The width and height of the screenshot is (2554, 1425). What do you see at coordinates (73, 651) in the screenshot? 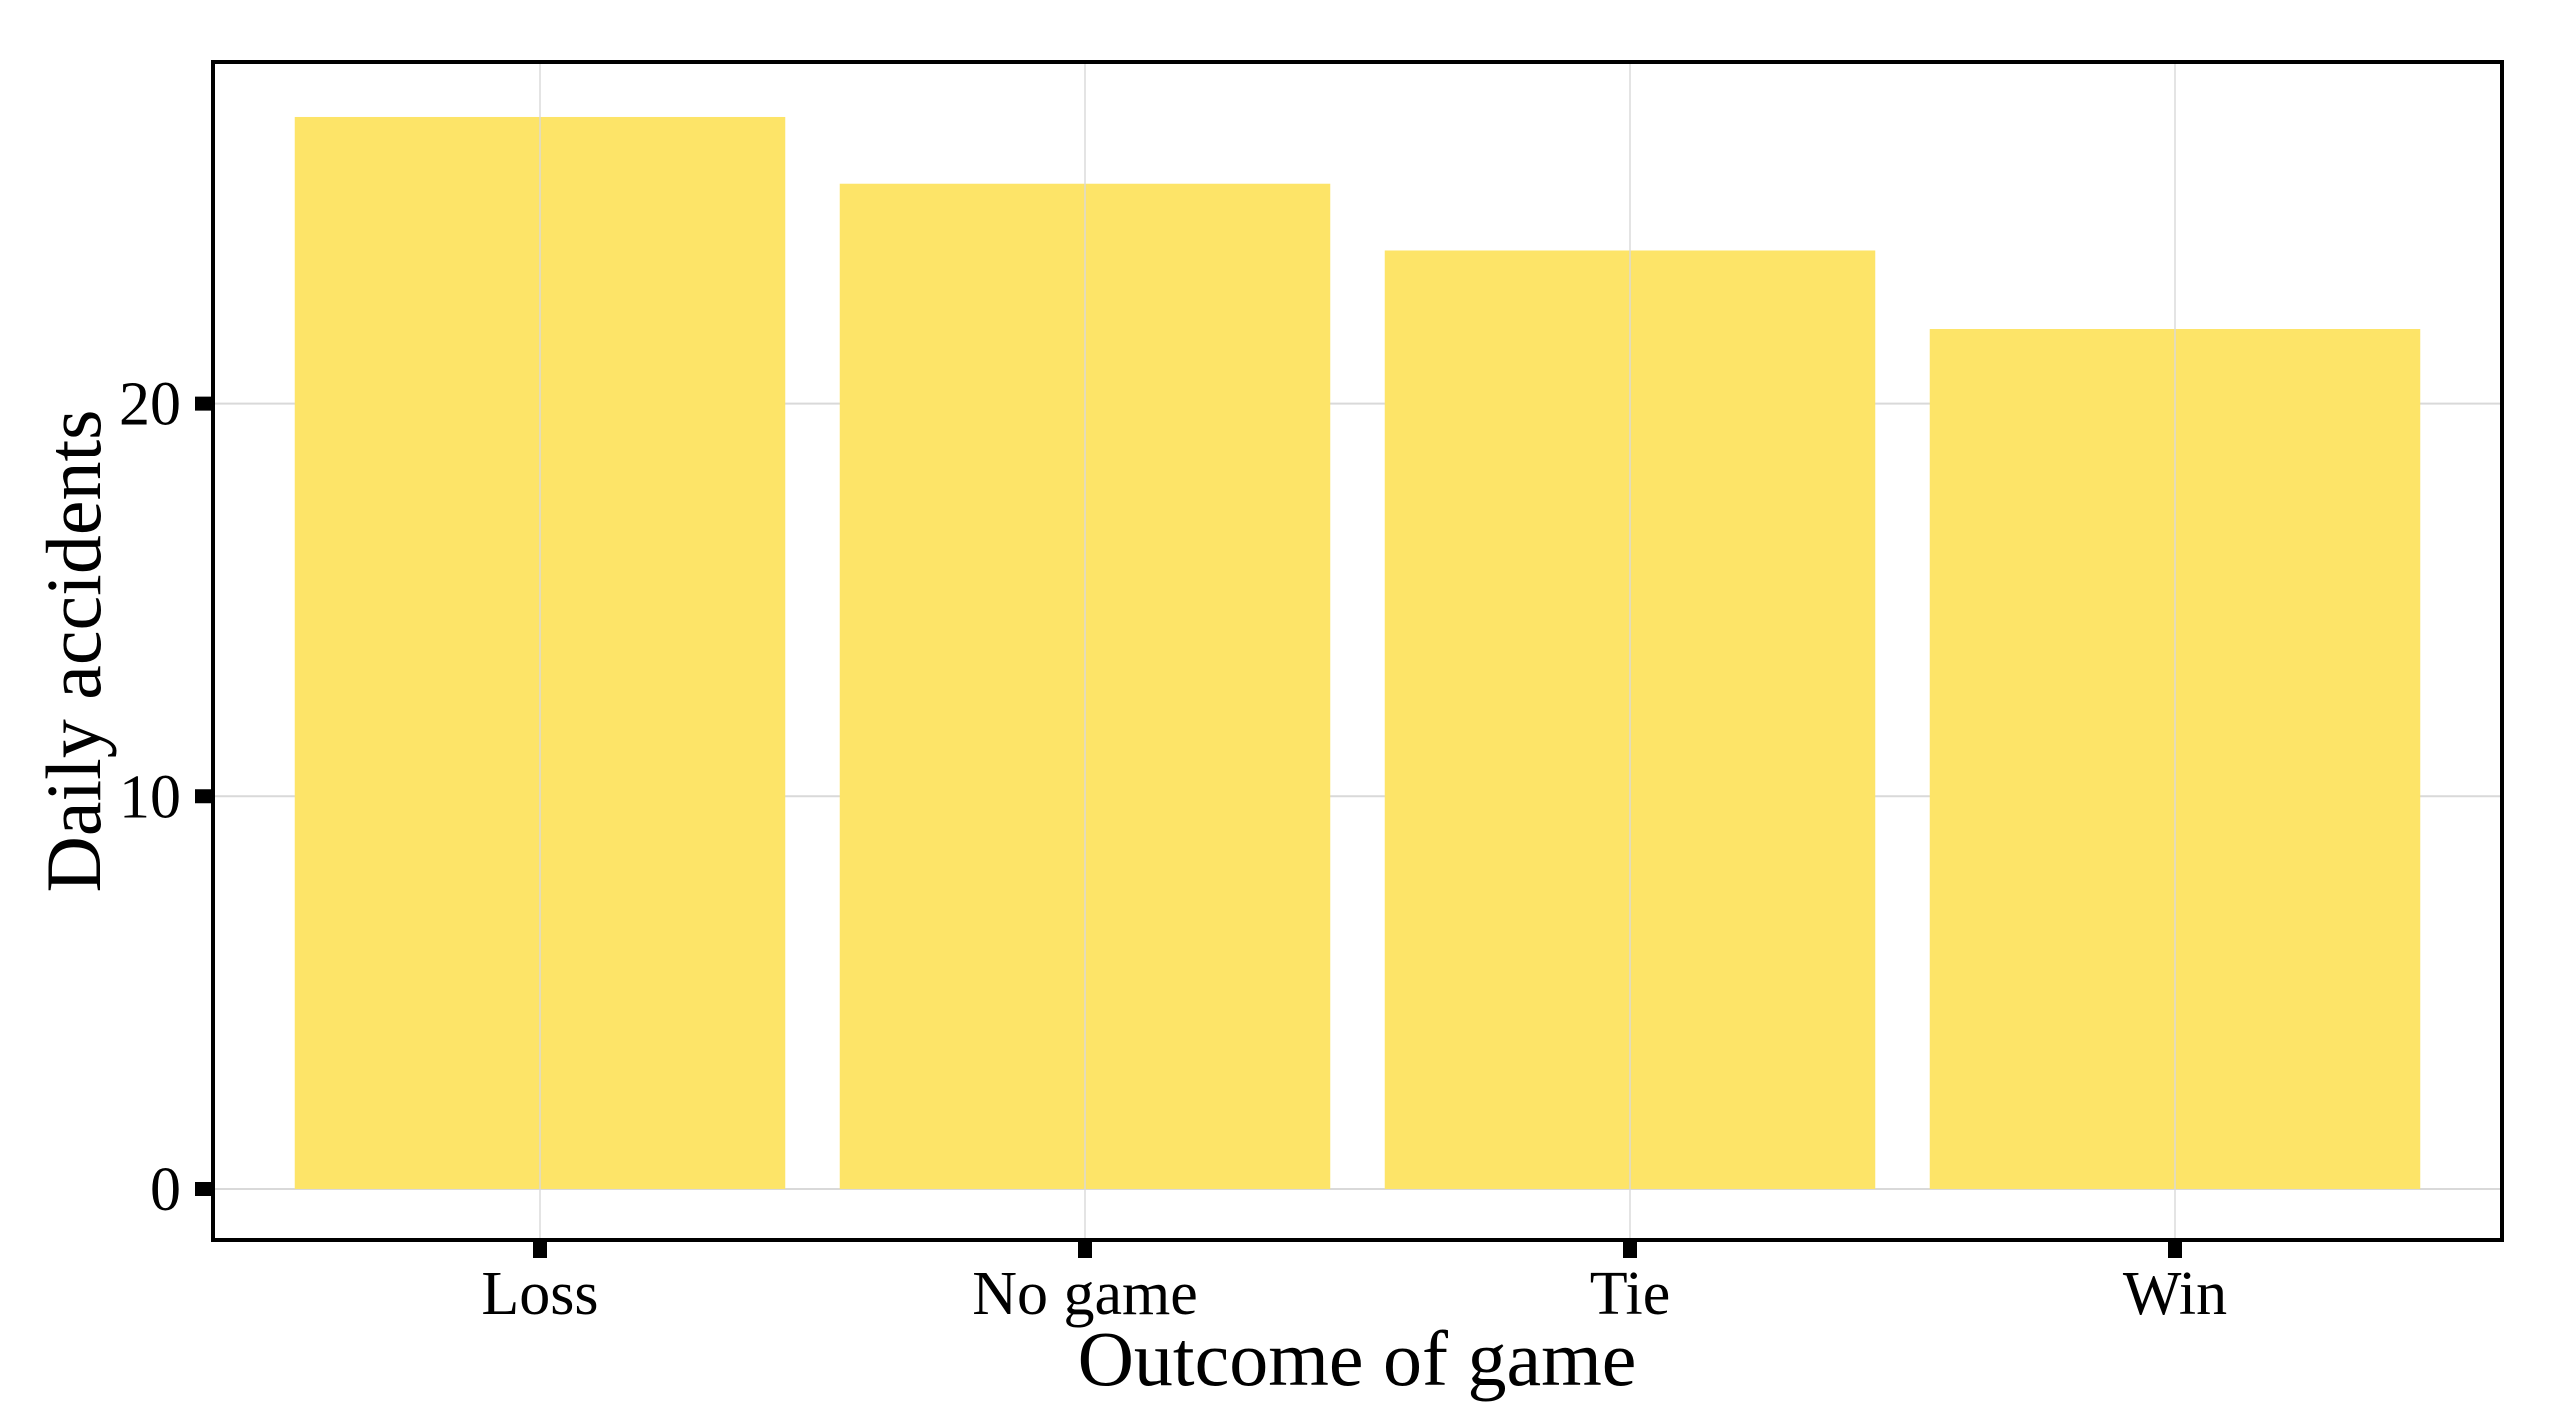
I see `y-axis-title: Daily accidents` at bounding box center [73, 651].